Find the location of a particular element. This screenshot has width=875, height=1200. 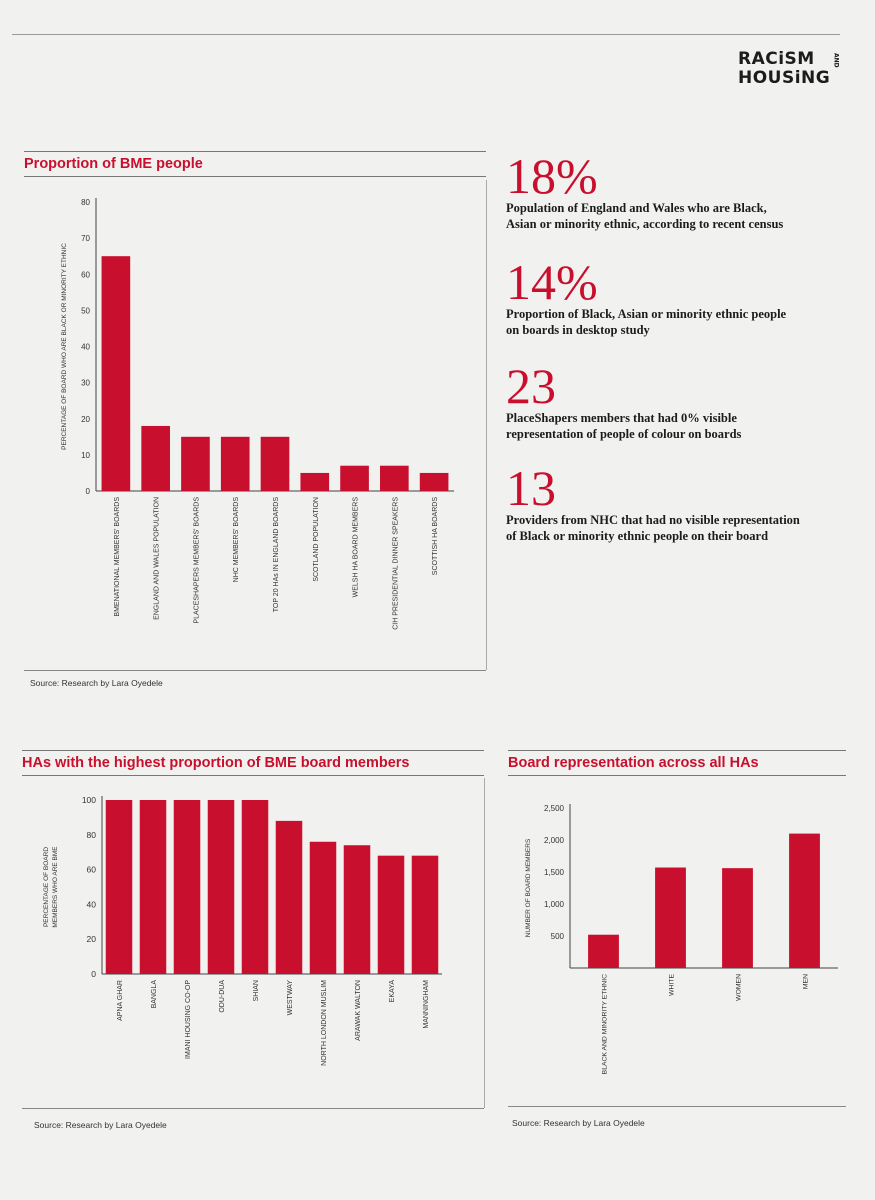

x-category-label: WHITE is located at coordinates (672, 985).